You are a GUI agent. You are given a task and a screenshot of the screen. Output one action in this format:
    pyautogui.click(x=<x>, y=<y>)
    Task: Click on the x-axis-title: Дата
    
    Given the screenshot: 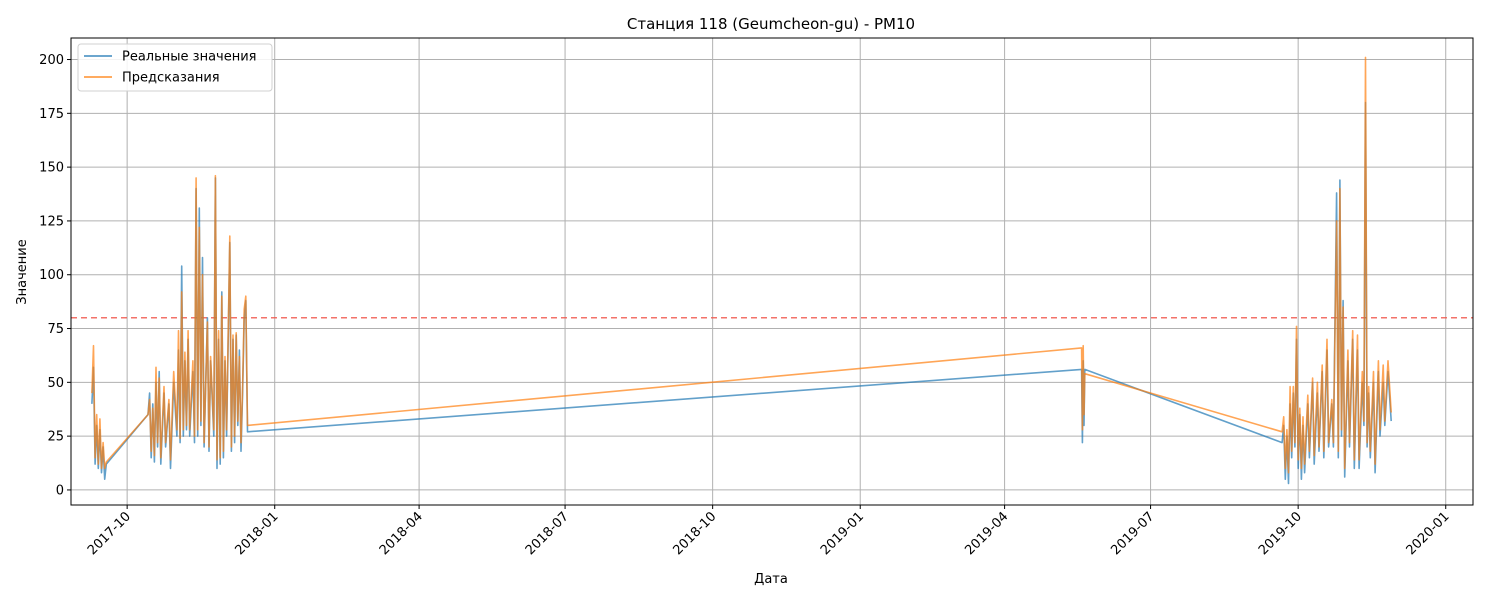 What is the action you would take?
    pyautogui.click(x=771, y=579)
    